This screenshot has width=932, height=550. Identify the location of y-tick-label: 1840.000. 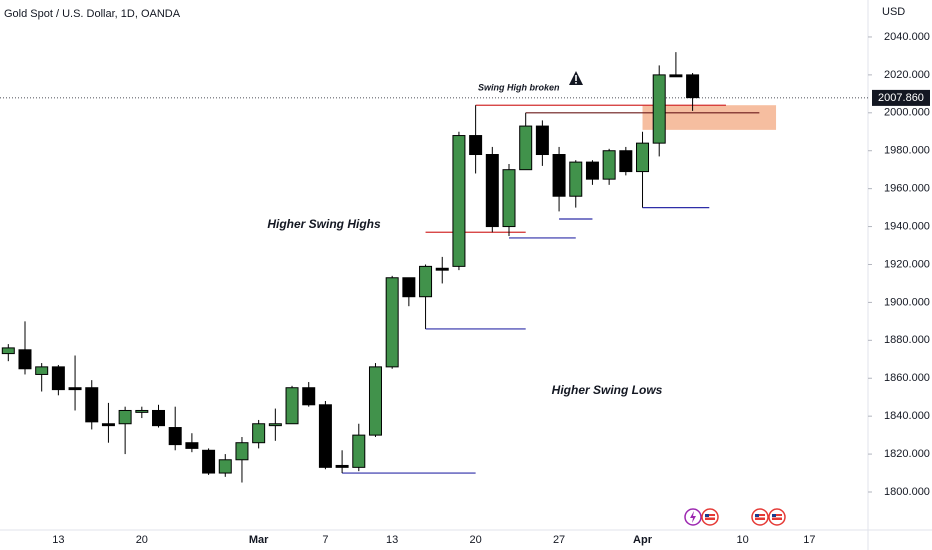
(907, 416).